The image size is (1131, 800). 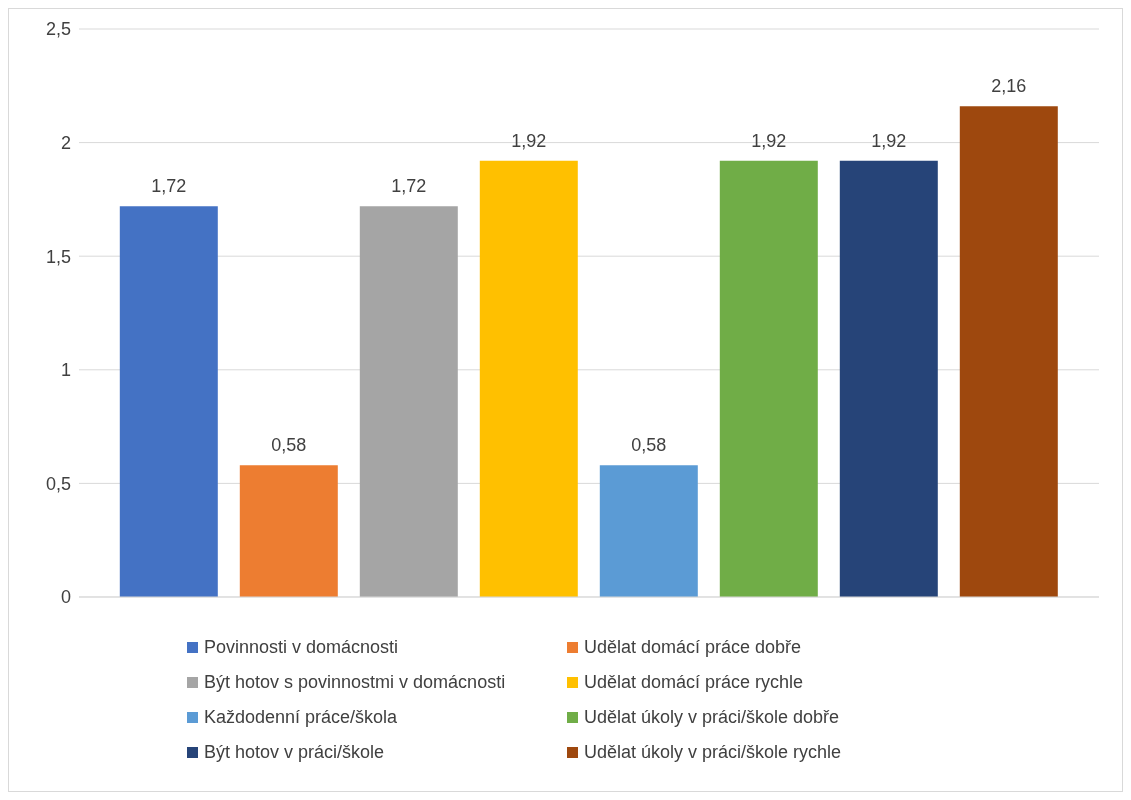 I want to click on y-tick-label: 0, so click(x=65, y=597).